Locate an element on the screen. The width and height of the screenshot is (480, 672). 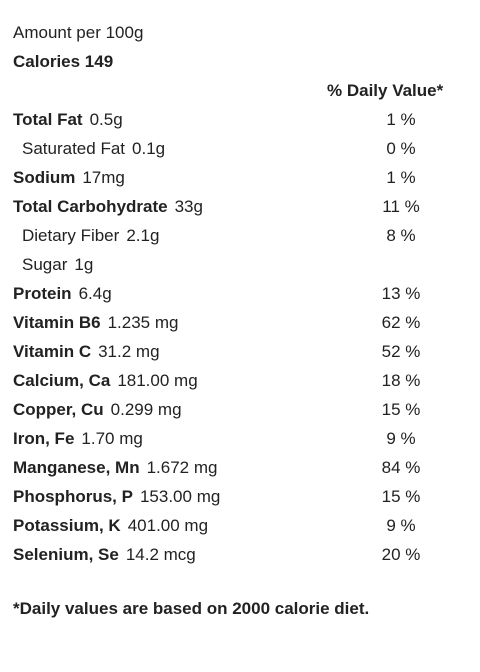
nutrient-label: Sodium 17mg is located at coordinates (69, 177).